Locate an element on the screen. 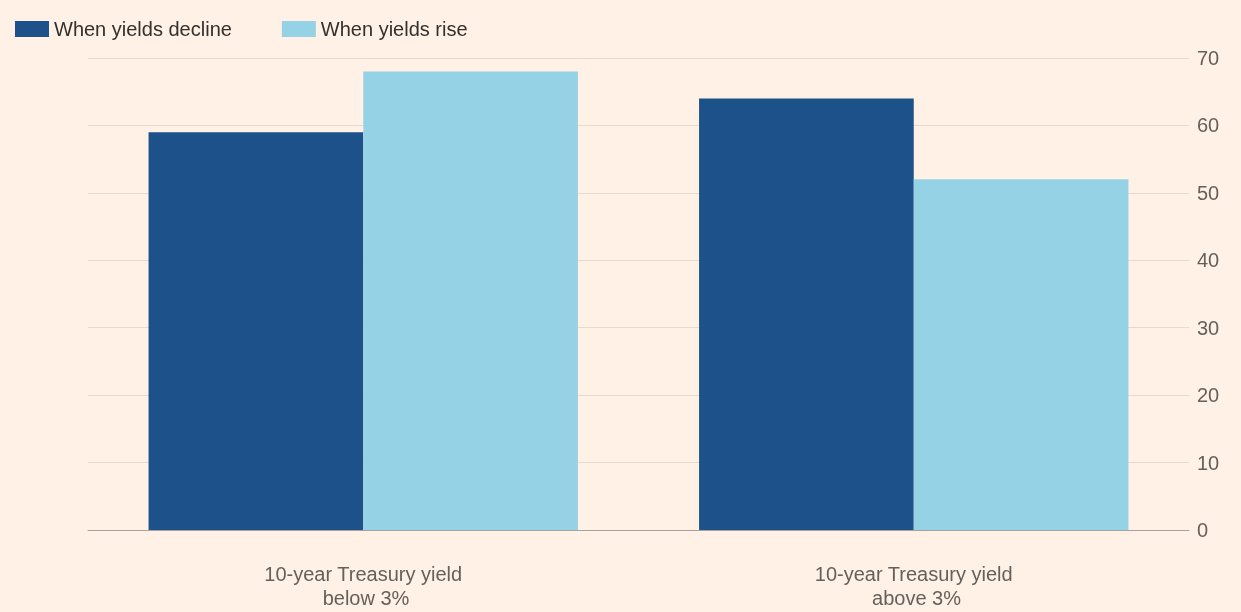  legend-label: When yields decline is located at coordinates (143, 29).